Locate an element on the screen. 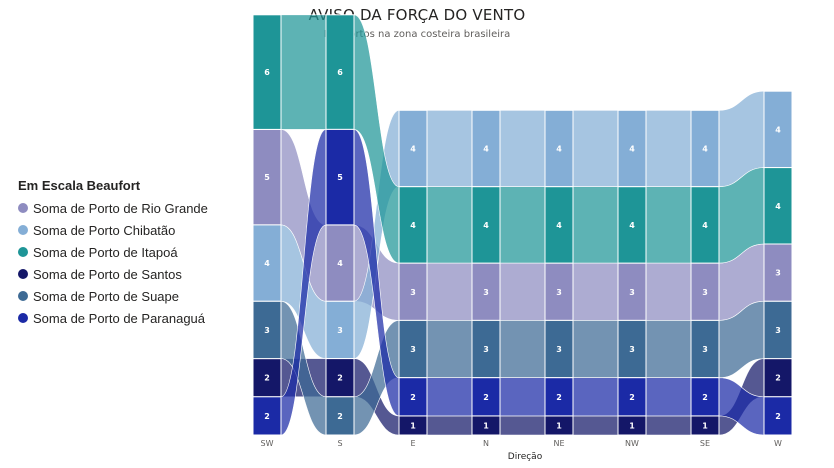  x-tick-label: S is located at coordinates (339, 443).